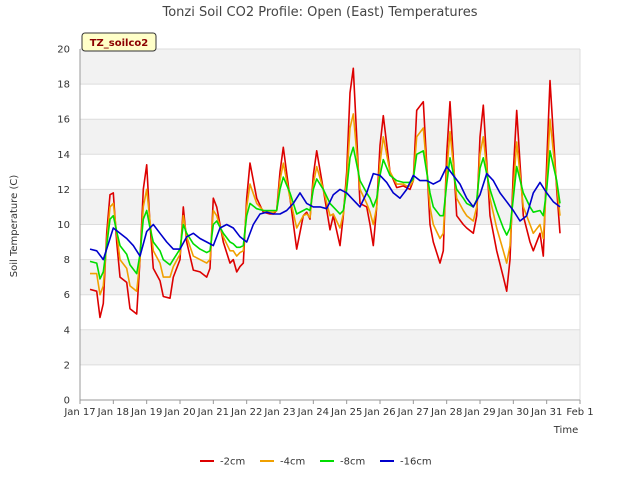 This screenshot has height=480, width=640. I want to click on badge-box, so click(119, 42).